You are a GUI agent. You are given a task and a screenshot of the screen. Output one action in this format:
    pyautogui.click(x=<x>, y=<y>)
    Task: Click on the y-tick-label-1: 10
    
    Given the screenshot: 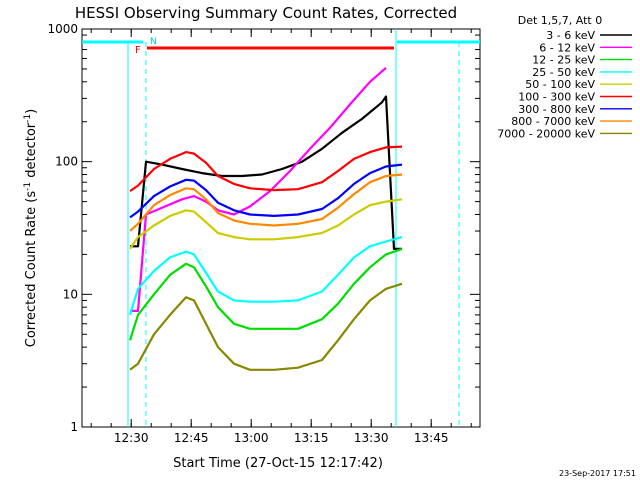 What is the action you would take?
    pyautogui.click(x=70, y=294)
    